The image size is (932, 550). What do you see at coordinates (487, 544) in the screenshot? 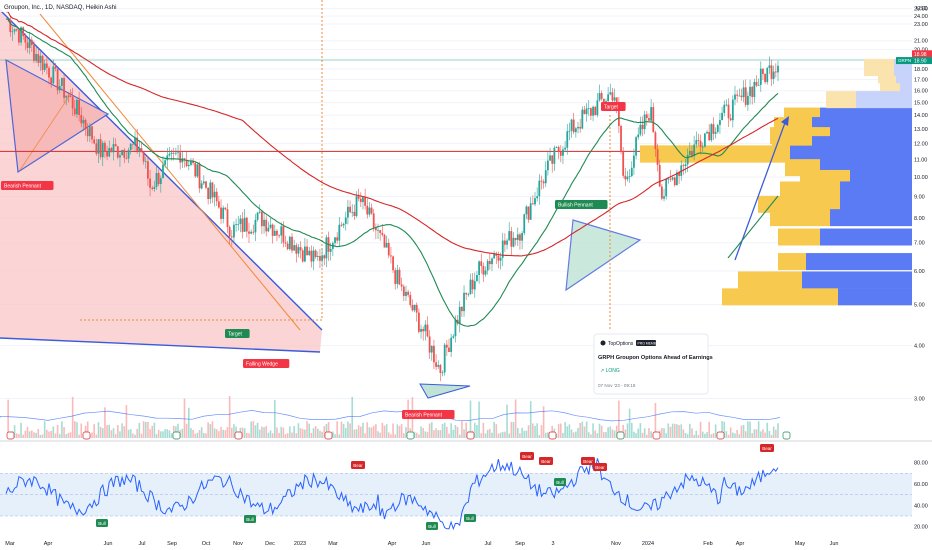
I see `time-axis-tick: Jul` at bounding box center [487, 544].